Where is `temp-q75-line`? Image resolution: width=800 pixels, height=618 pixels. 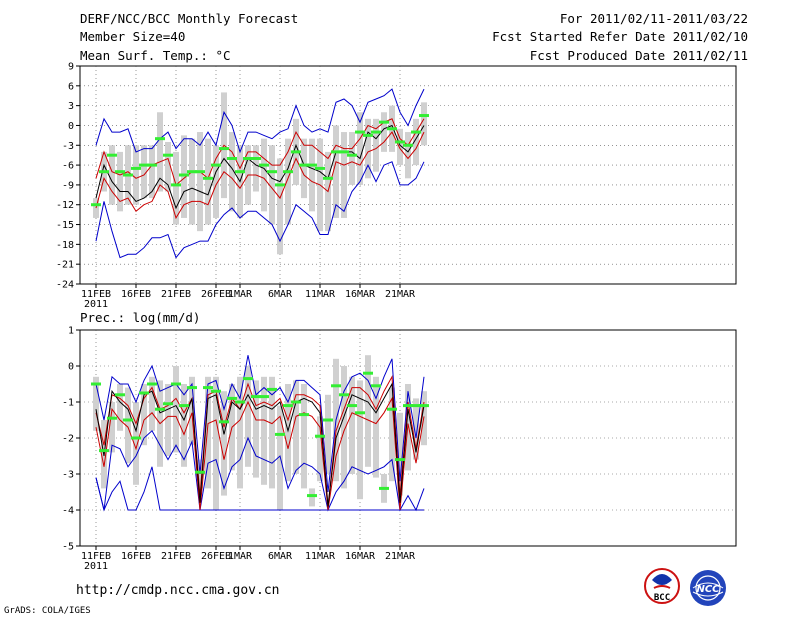
temp-q75-line is located at coordinates (260, 152).